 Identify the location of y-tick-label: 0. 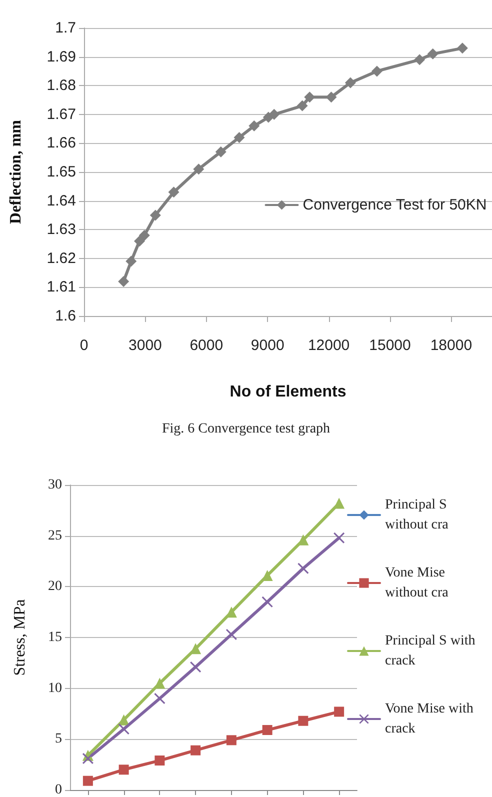
(58, 789).